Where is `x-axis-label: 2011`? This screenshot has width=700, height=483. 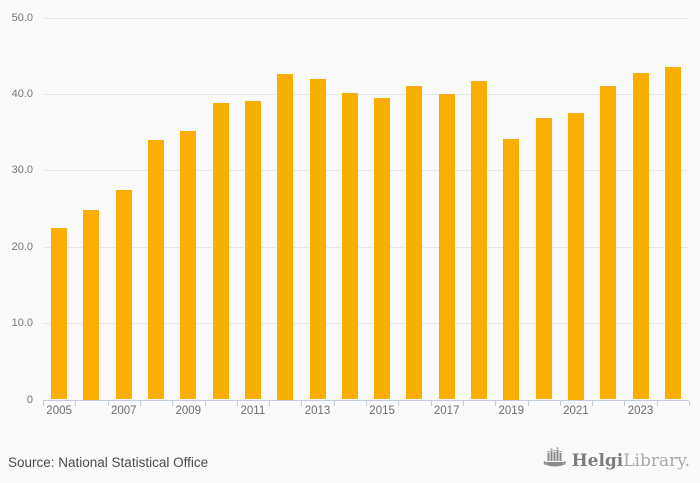 x-axis-label: 2011 is located at coordinates (253, 411).